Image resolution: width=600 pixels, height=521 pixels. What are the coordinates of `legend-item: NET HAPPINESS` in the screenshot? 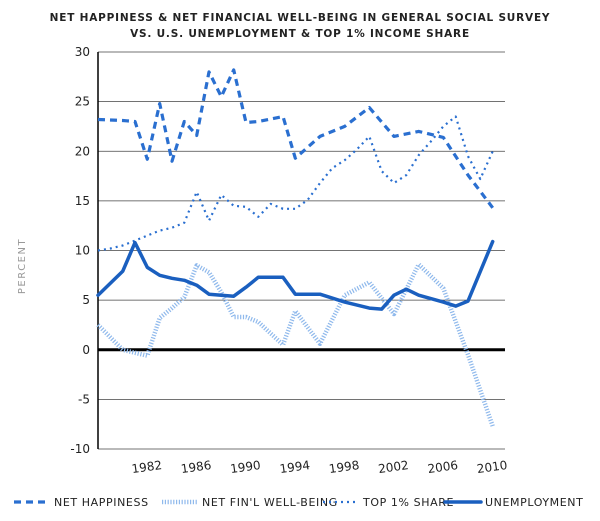 It's located at (81, 502).